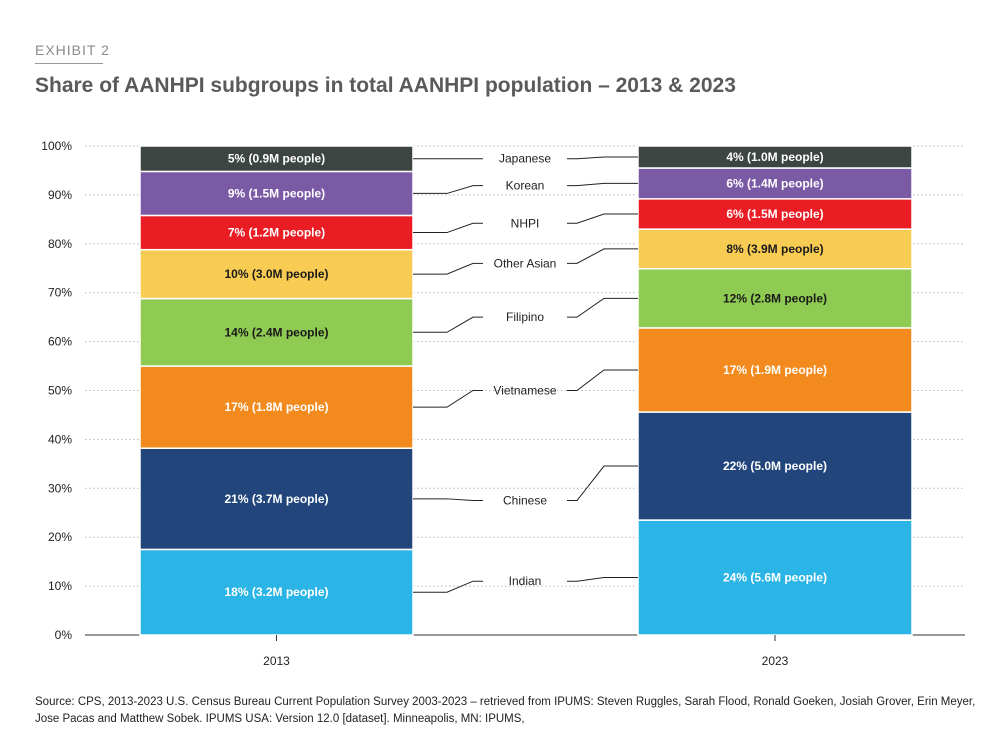  Describe the element at coordinates (774, 157) in the screenshot. I see `data-label: 4% (1.0M people)` at that location.